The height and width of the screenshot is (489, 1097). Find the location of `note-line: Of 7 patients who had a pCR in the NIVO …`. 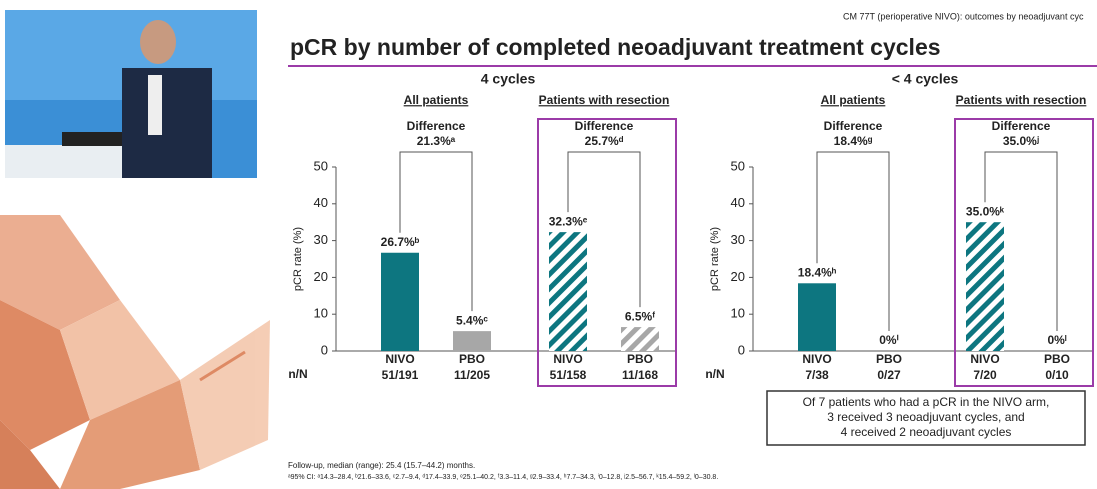

note-line: Of 7 patients who had a pCR in the NIVO … is located at coordinates (926, 402).